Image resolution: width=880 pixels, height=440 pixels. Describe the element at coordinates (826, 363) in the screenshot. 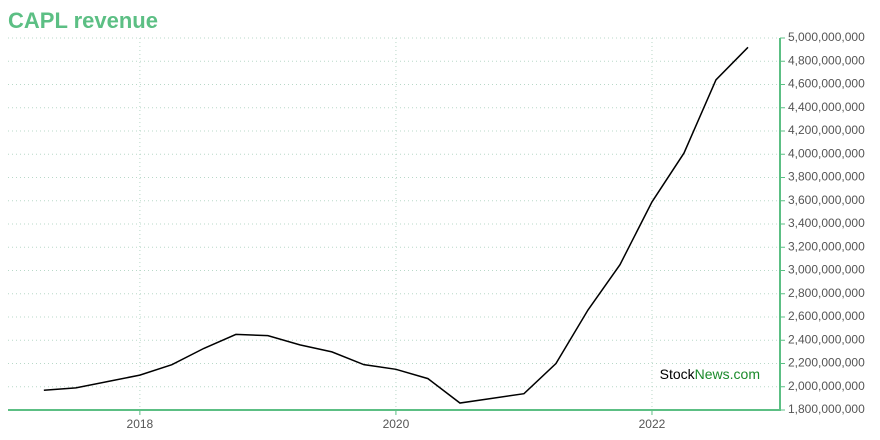

I see `y-tick-label: 2,200,000,000` at that location.